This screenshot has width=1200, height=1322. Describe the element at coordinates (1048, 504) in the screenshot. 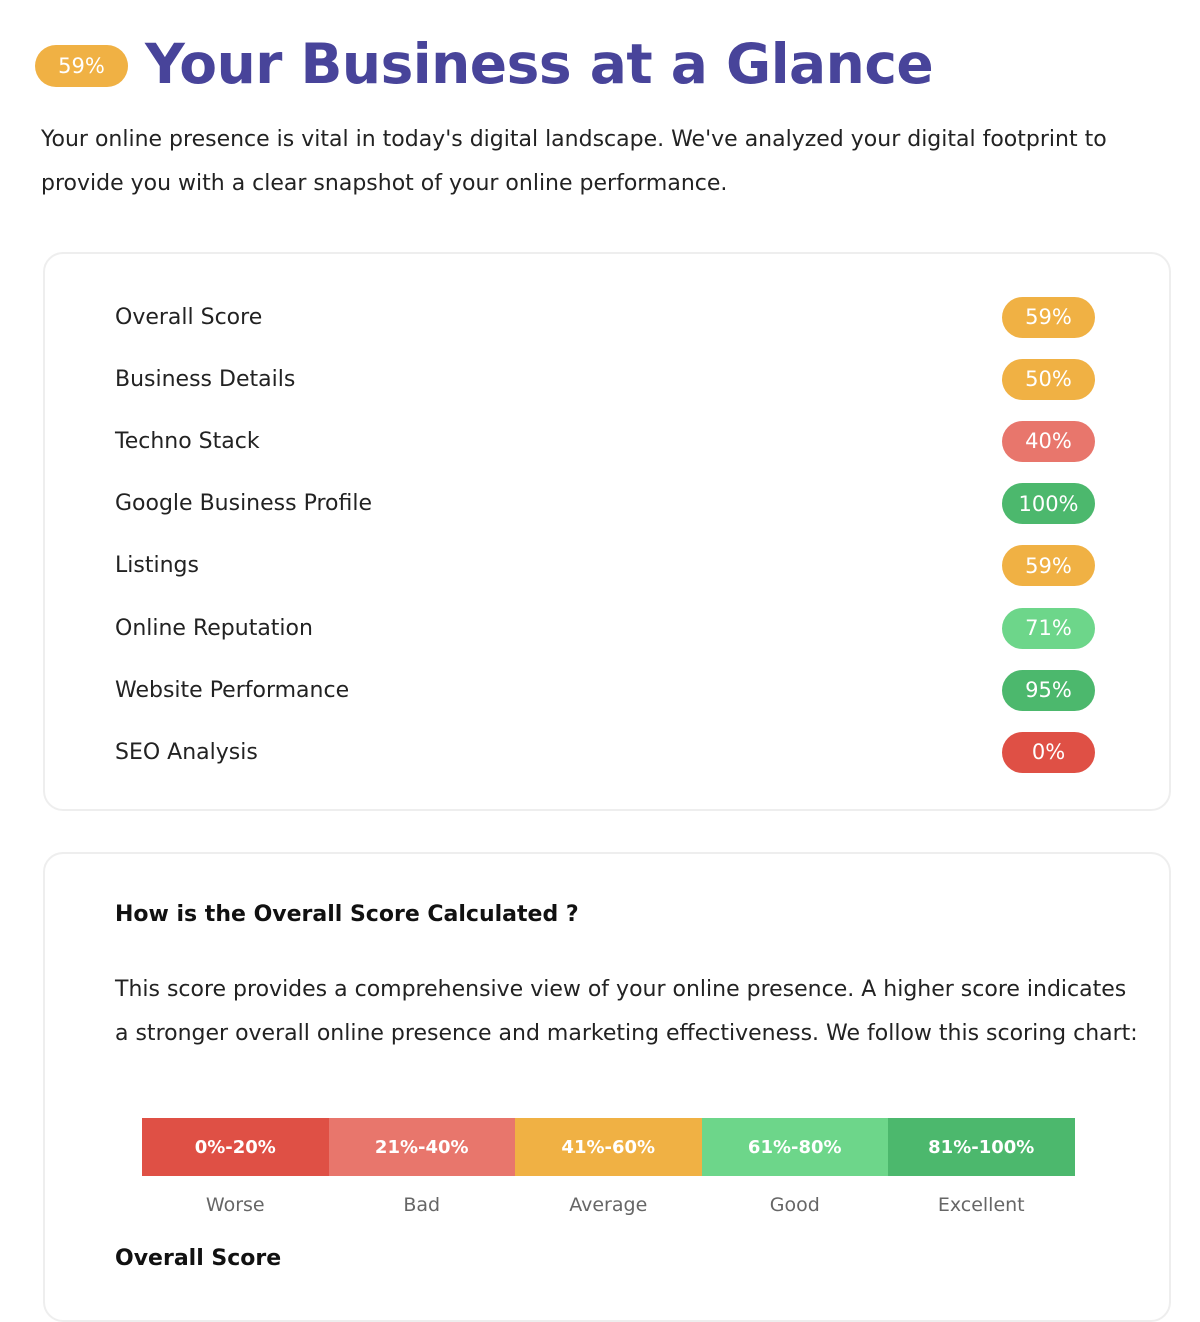

I see `score-badge: 100%` at that location.